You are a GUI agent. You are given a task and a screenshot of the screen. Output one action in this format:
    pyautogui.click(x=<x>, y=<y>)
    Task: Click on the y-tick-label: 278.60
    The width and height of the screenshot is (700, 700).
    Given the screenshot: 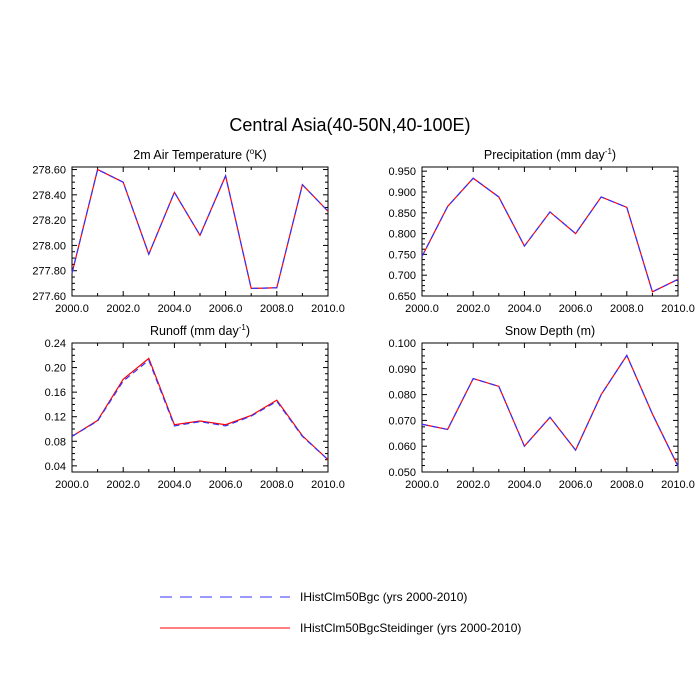 What is the action you would take?
    pyautogui.click(x=49, y=171)
    